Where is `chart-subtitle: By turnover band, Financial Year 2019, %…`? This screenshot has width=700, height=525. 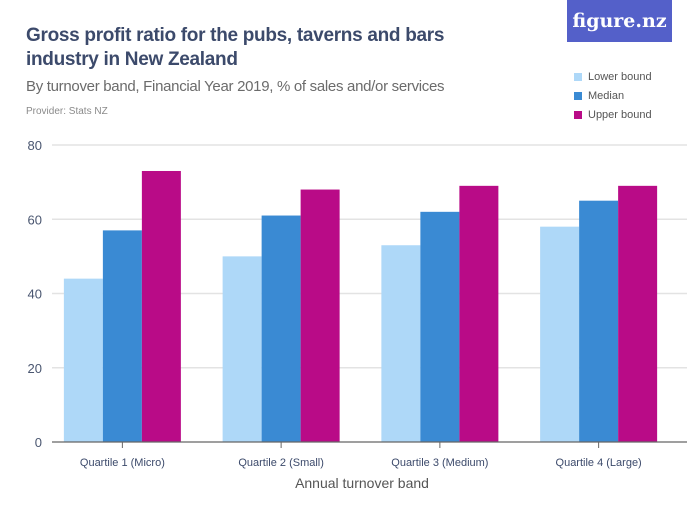 chart-subtitle: By turnover band, Financial Year 2019, %… is located at coordinates (235, 86).